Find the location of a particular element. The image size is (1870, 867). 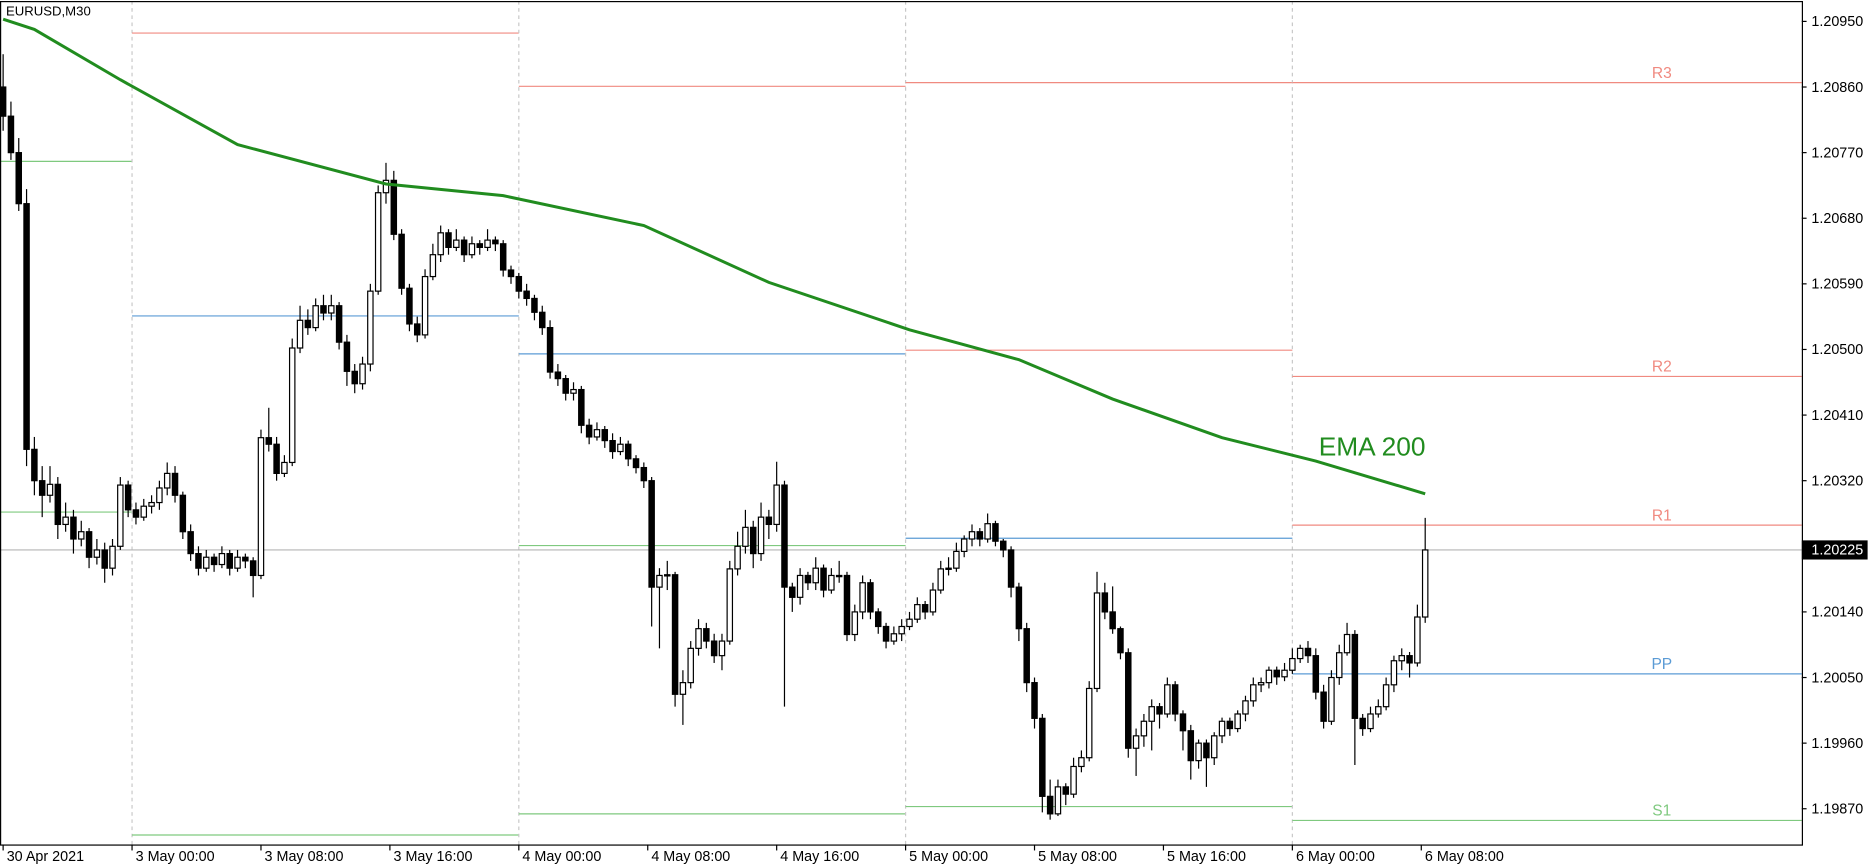

pivot-label: R3 is located at coordinates (1662, 73).